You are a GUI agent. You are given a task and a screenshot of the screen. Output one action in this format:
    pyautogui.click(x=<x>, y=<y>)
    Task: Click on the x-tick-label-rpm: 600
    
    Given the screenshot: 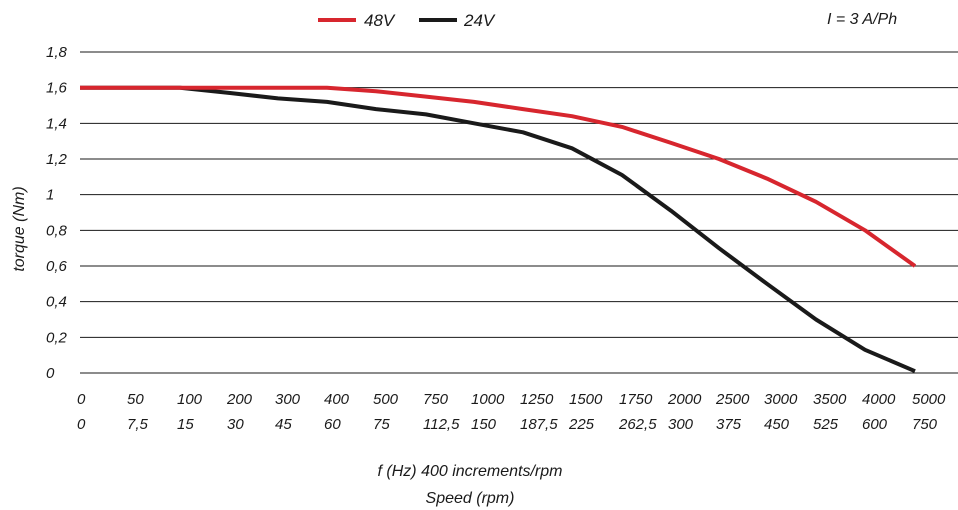 What is the action you would take?
    pyautogui.click(x=875, y=424)
    